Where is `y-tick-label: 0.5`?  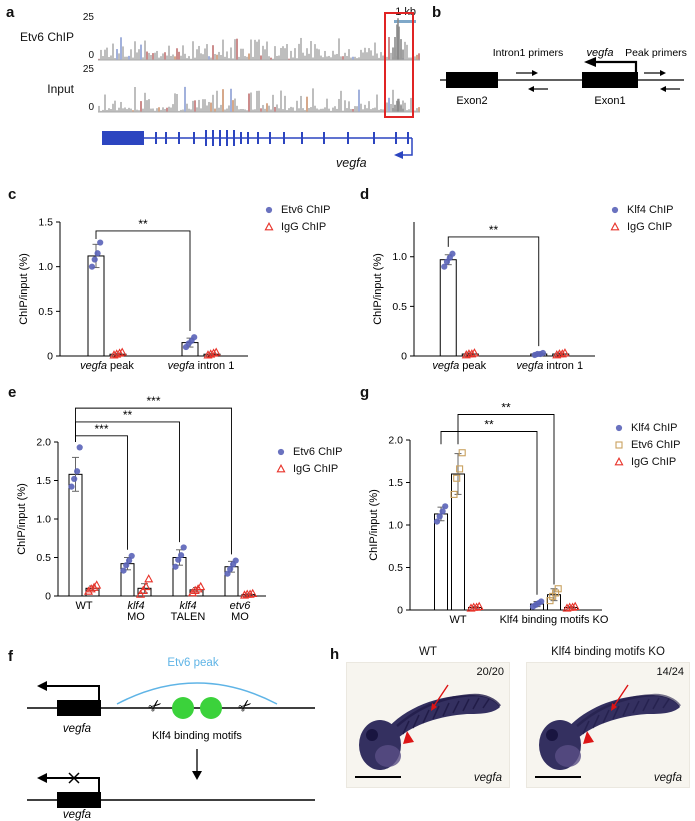
y-tick-label: 0.5 is located at coordinates (395, 568).